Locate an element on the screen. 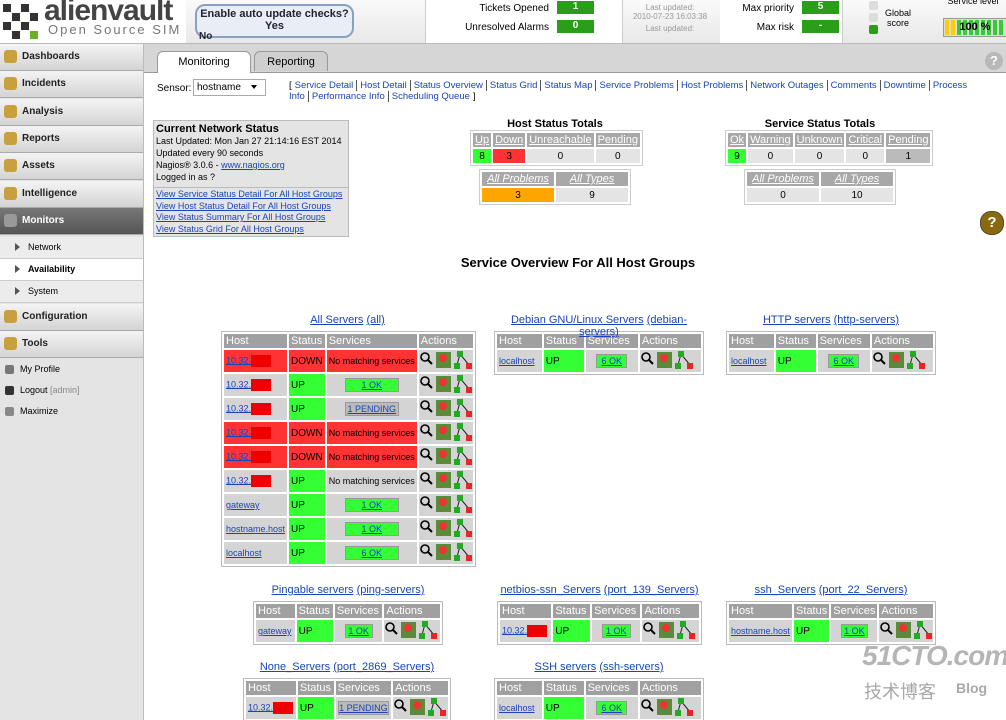 The width and height of the screenshot is (1006, 720). totals-header-cell: Down is located at coordinates (509, 140).